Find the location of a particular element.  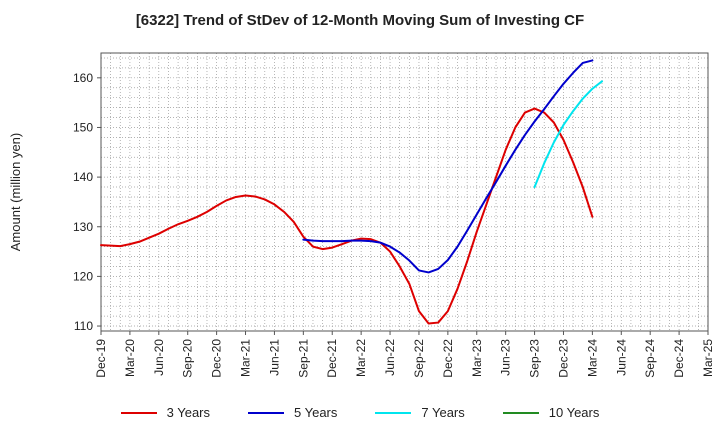

legend: 3 Years 5 Years 7 Years 10 Years is located at coordinates (360, 412).